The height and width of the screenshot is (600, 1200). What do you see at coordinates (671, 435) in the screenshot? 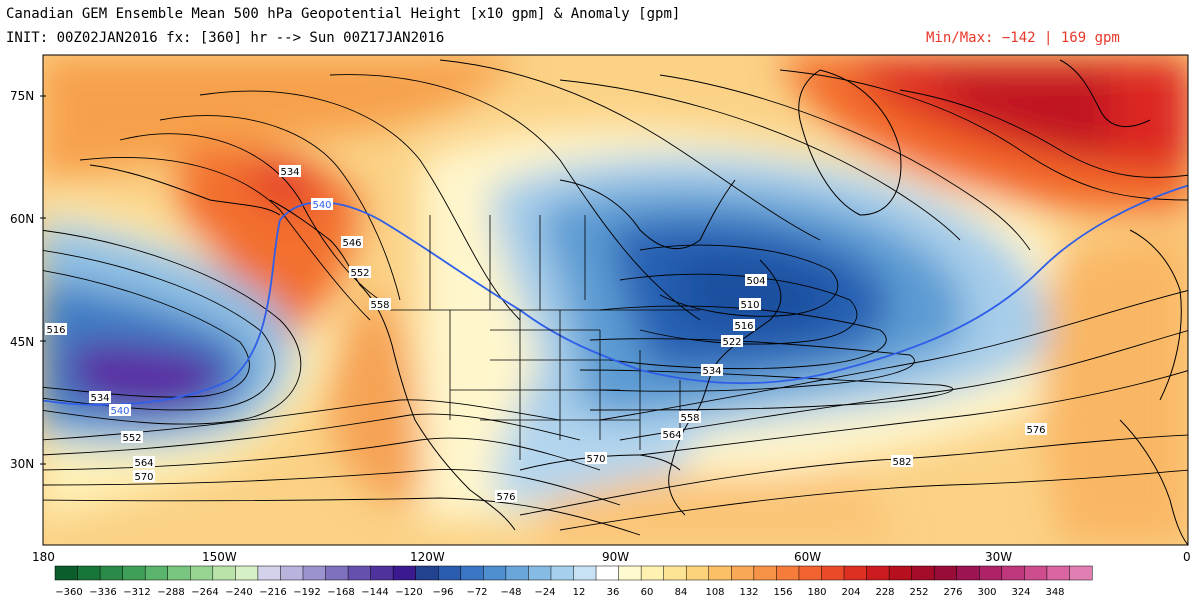
I see `contour-label: 564` at bounding box center [671, 435].